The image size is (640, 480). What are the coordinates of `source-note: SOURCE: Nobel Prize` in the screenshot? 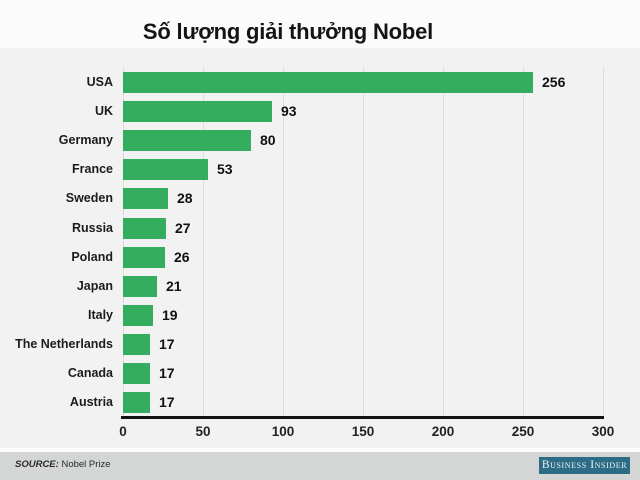 It's located at (63, 464).